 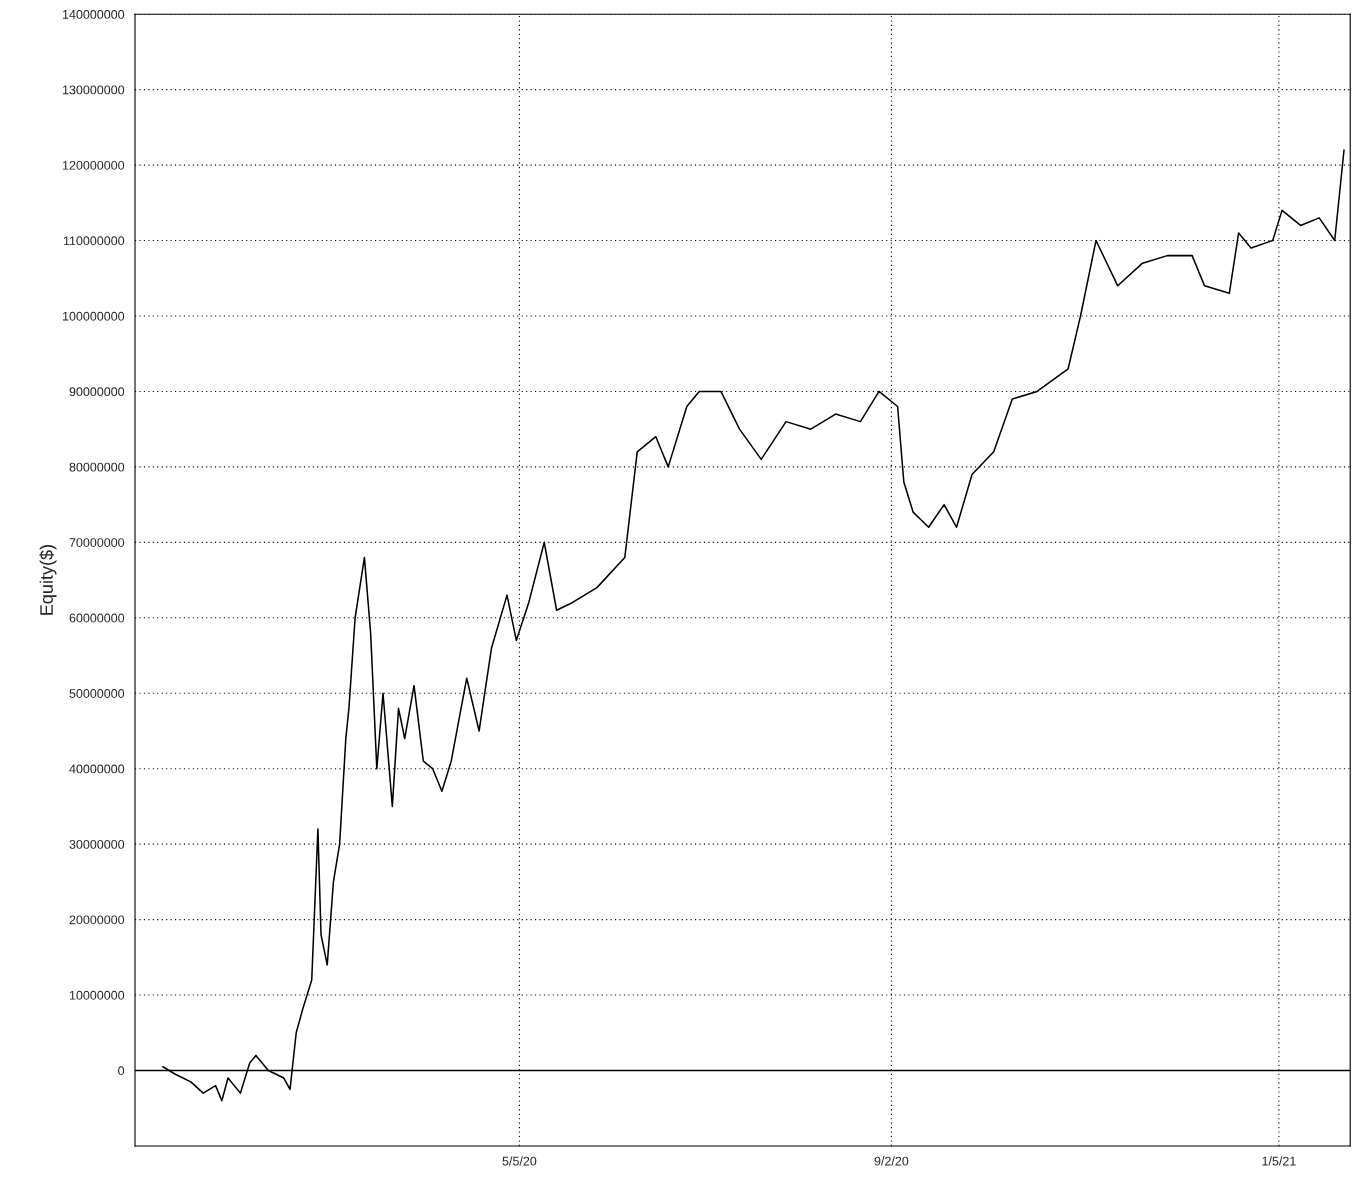 I want to click on y-tick-label: 120000000, so click(x=94, y=165).